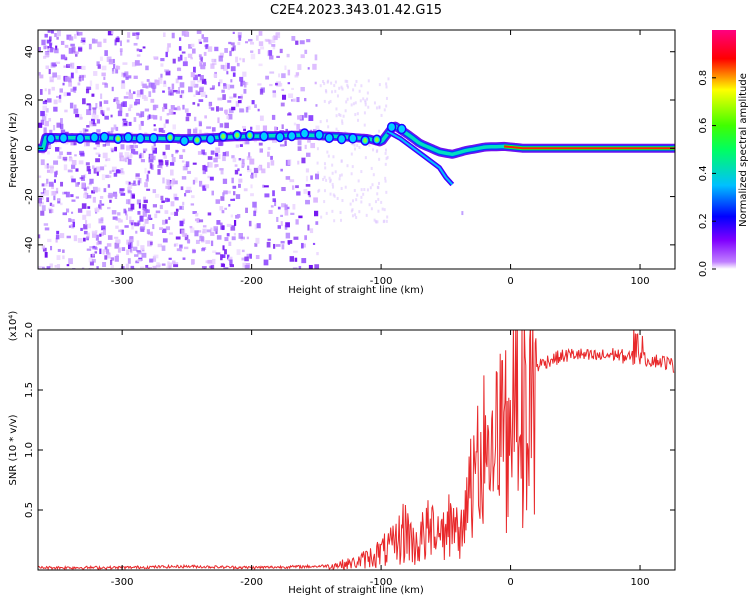 The image size is (750, 600). Describe the element at coordinates (29, 330) in the screenshot. I see `y-tick-label: 2.0` at that location.